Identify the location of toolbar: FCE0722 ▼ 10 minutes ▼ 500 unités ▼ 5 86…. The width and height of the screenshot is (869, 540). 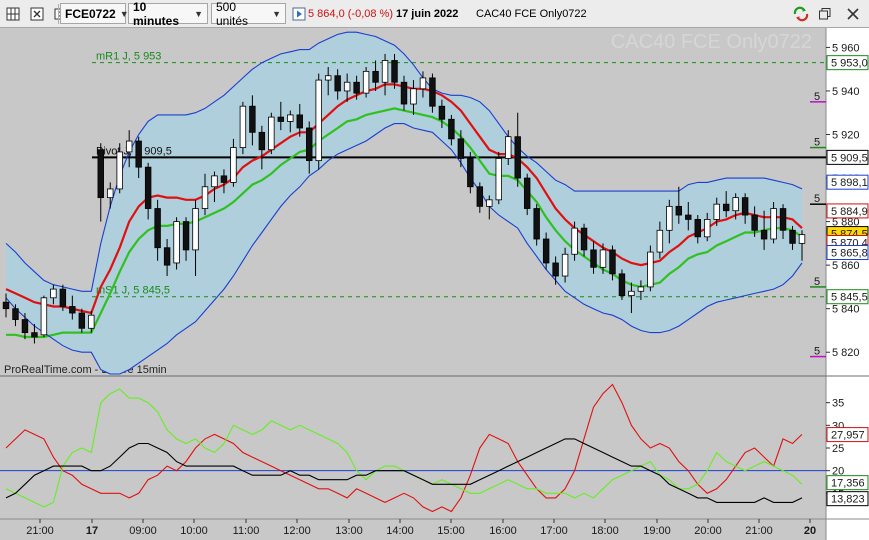
(434, 14).